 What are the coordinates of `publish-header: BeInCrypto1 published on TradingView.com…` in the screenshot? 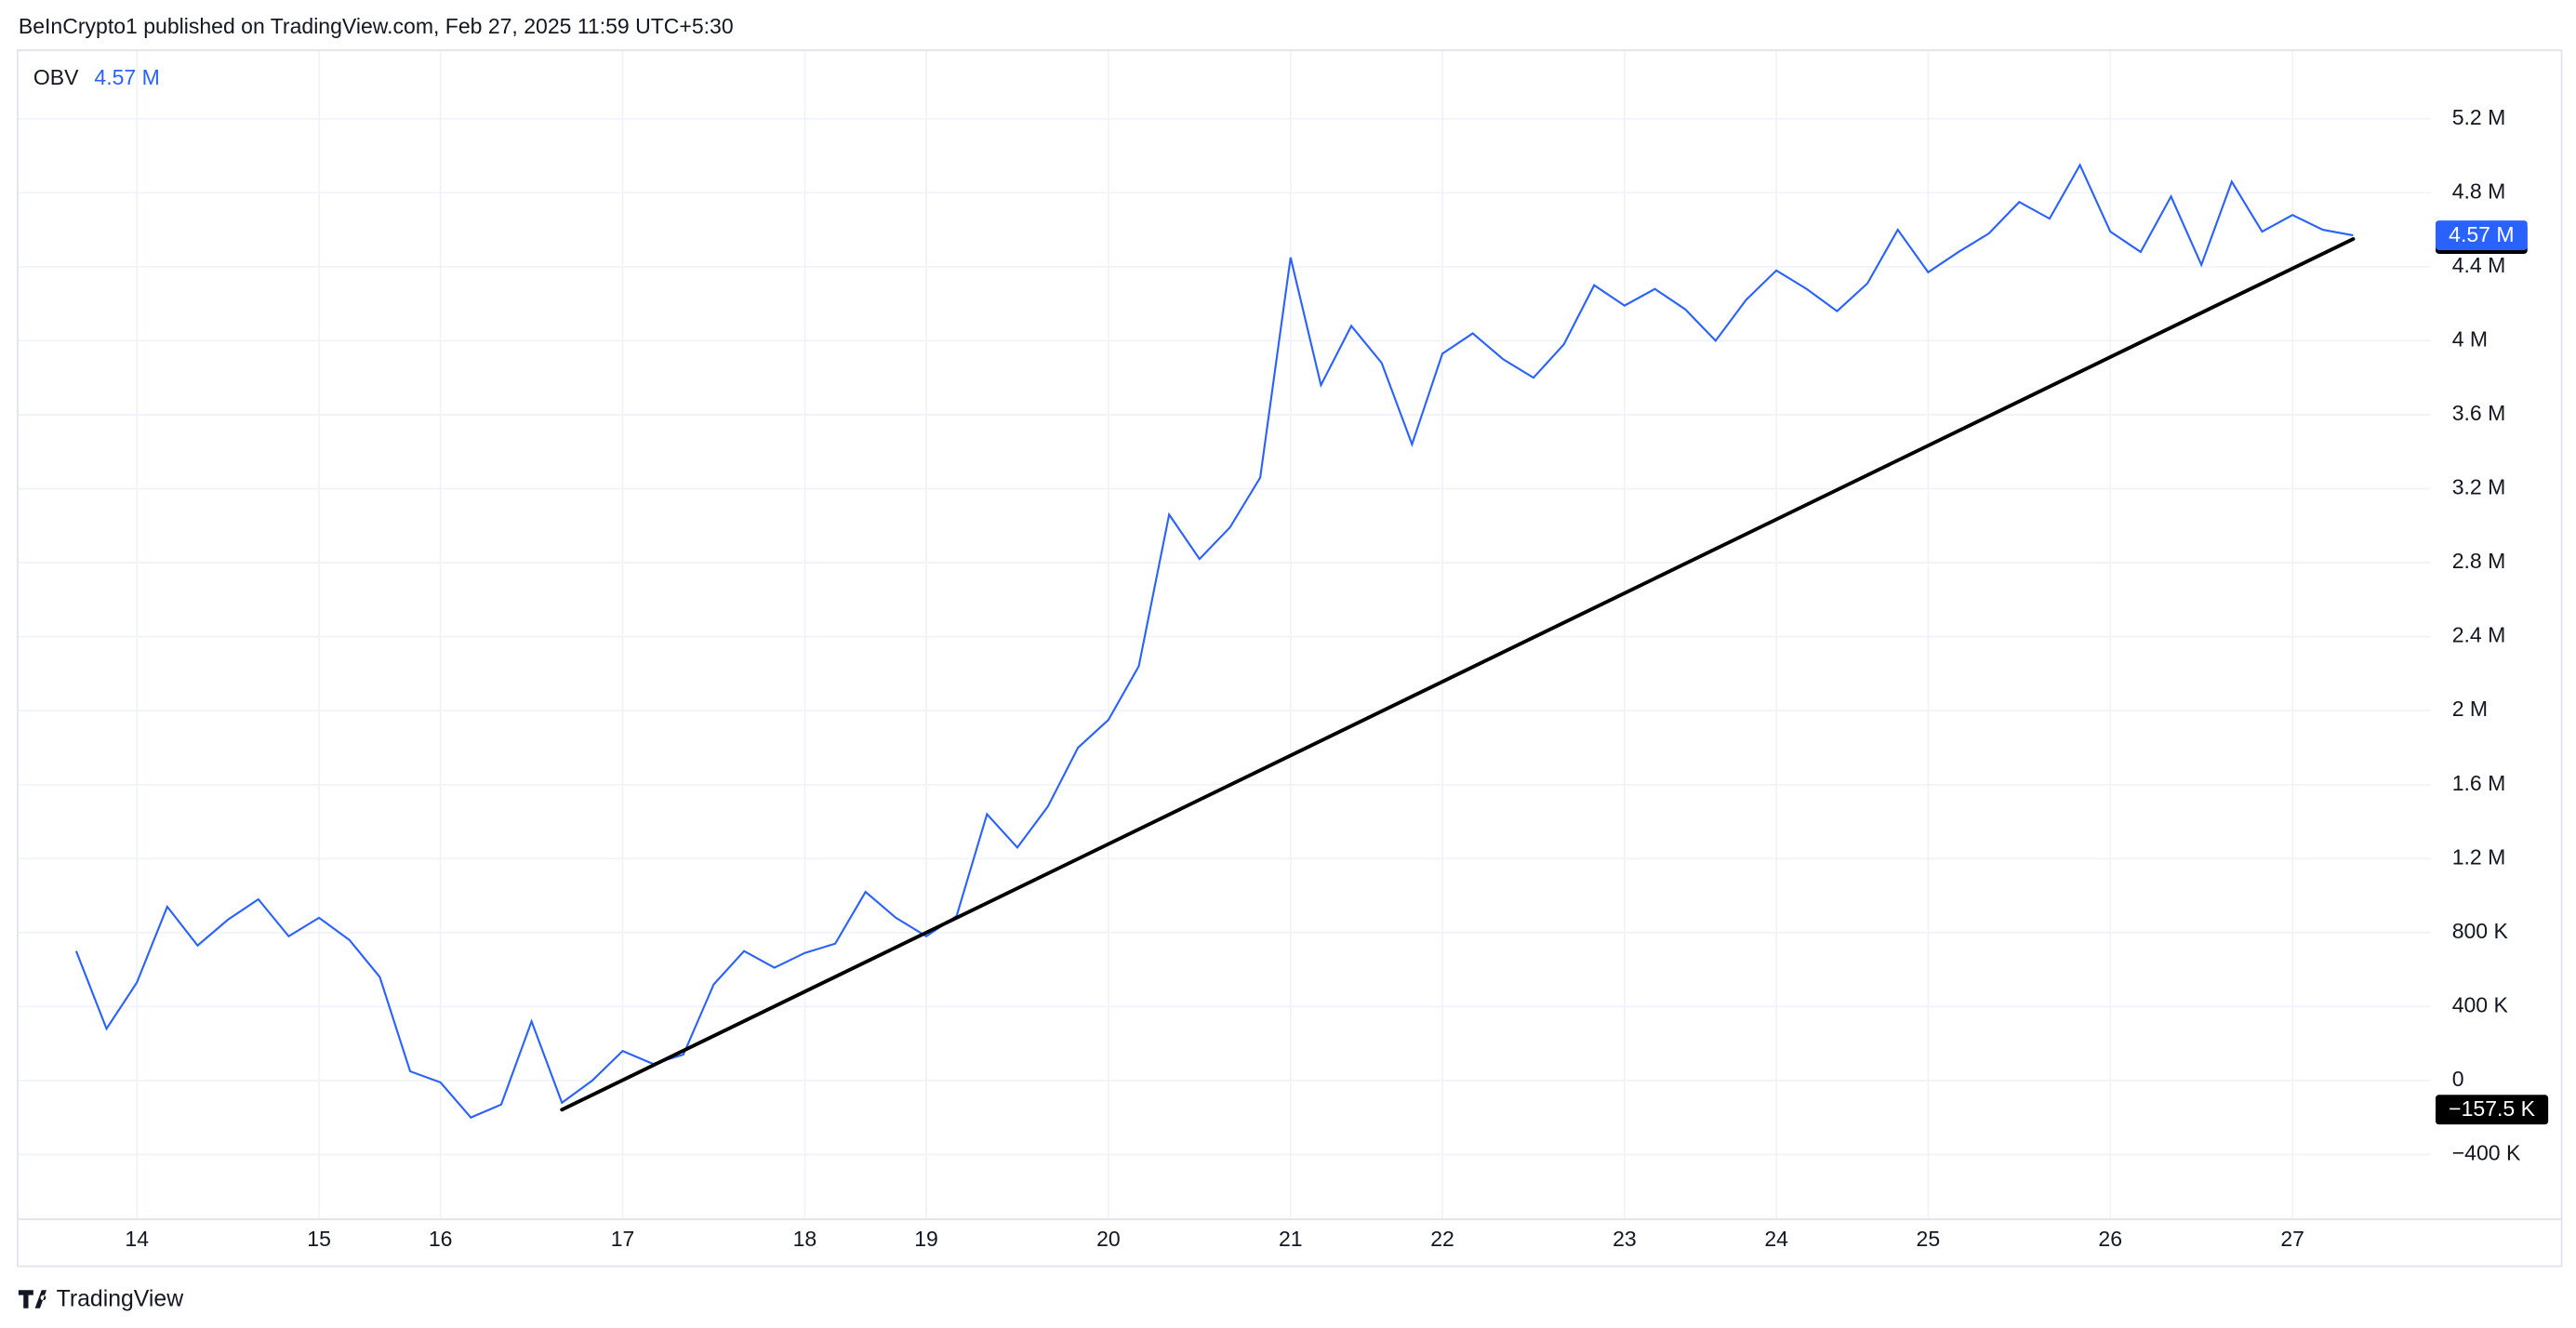 It's located at (376, 26).